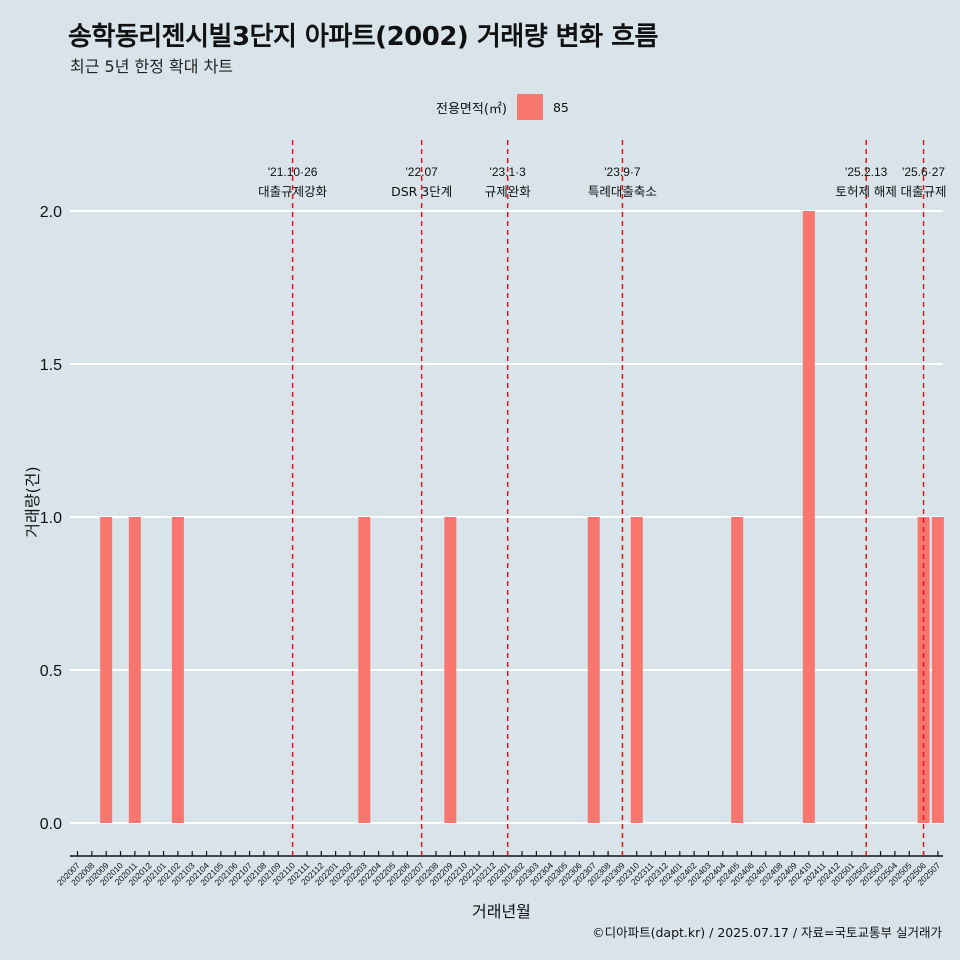  What do you see at coordinates (51, 365) in the screenshot?
I see `y-tick-label: 1.5` at bounding box center [51, 365].